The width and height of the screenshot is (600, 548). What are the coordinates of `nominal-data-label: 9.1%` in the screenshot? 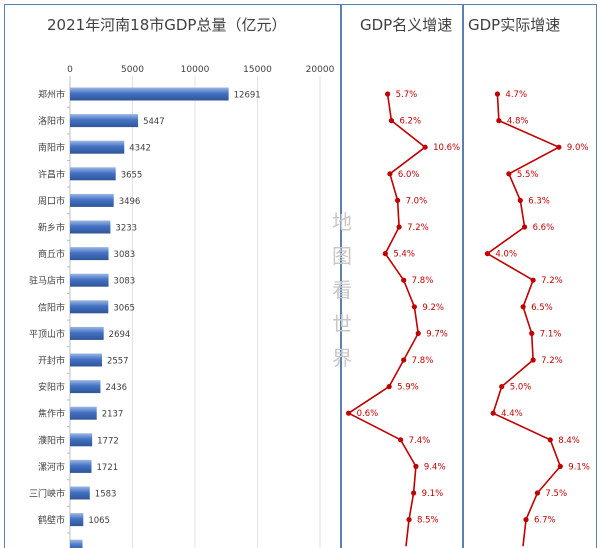 It's located at (433, 494).